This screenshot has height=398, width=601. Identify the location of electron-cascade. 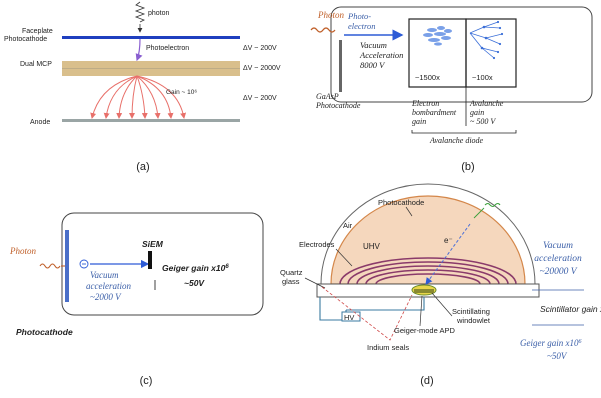
(138, 97).